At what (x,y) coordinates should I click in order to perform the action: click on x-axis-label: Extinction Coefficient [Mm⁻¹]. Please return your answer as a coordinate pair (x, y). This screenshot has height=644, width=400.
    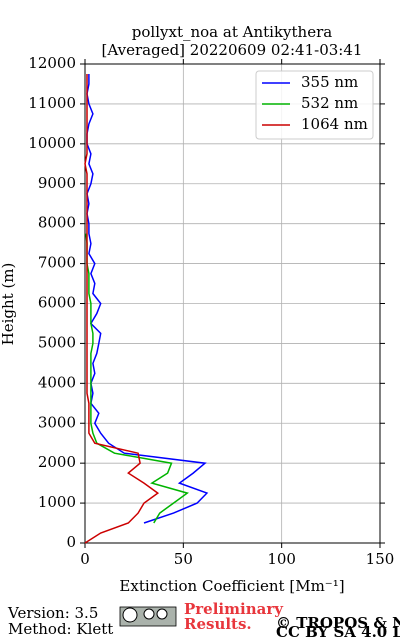
    Looking at the image, I should click on (231, 586).